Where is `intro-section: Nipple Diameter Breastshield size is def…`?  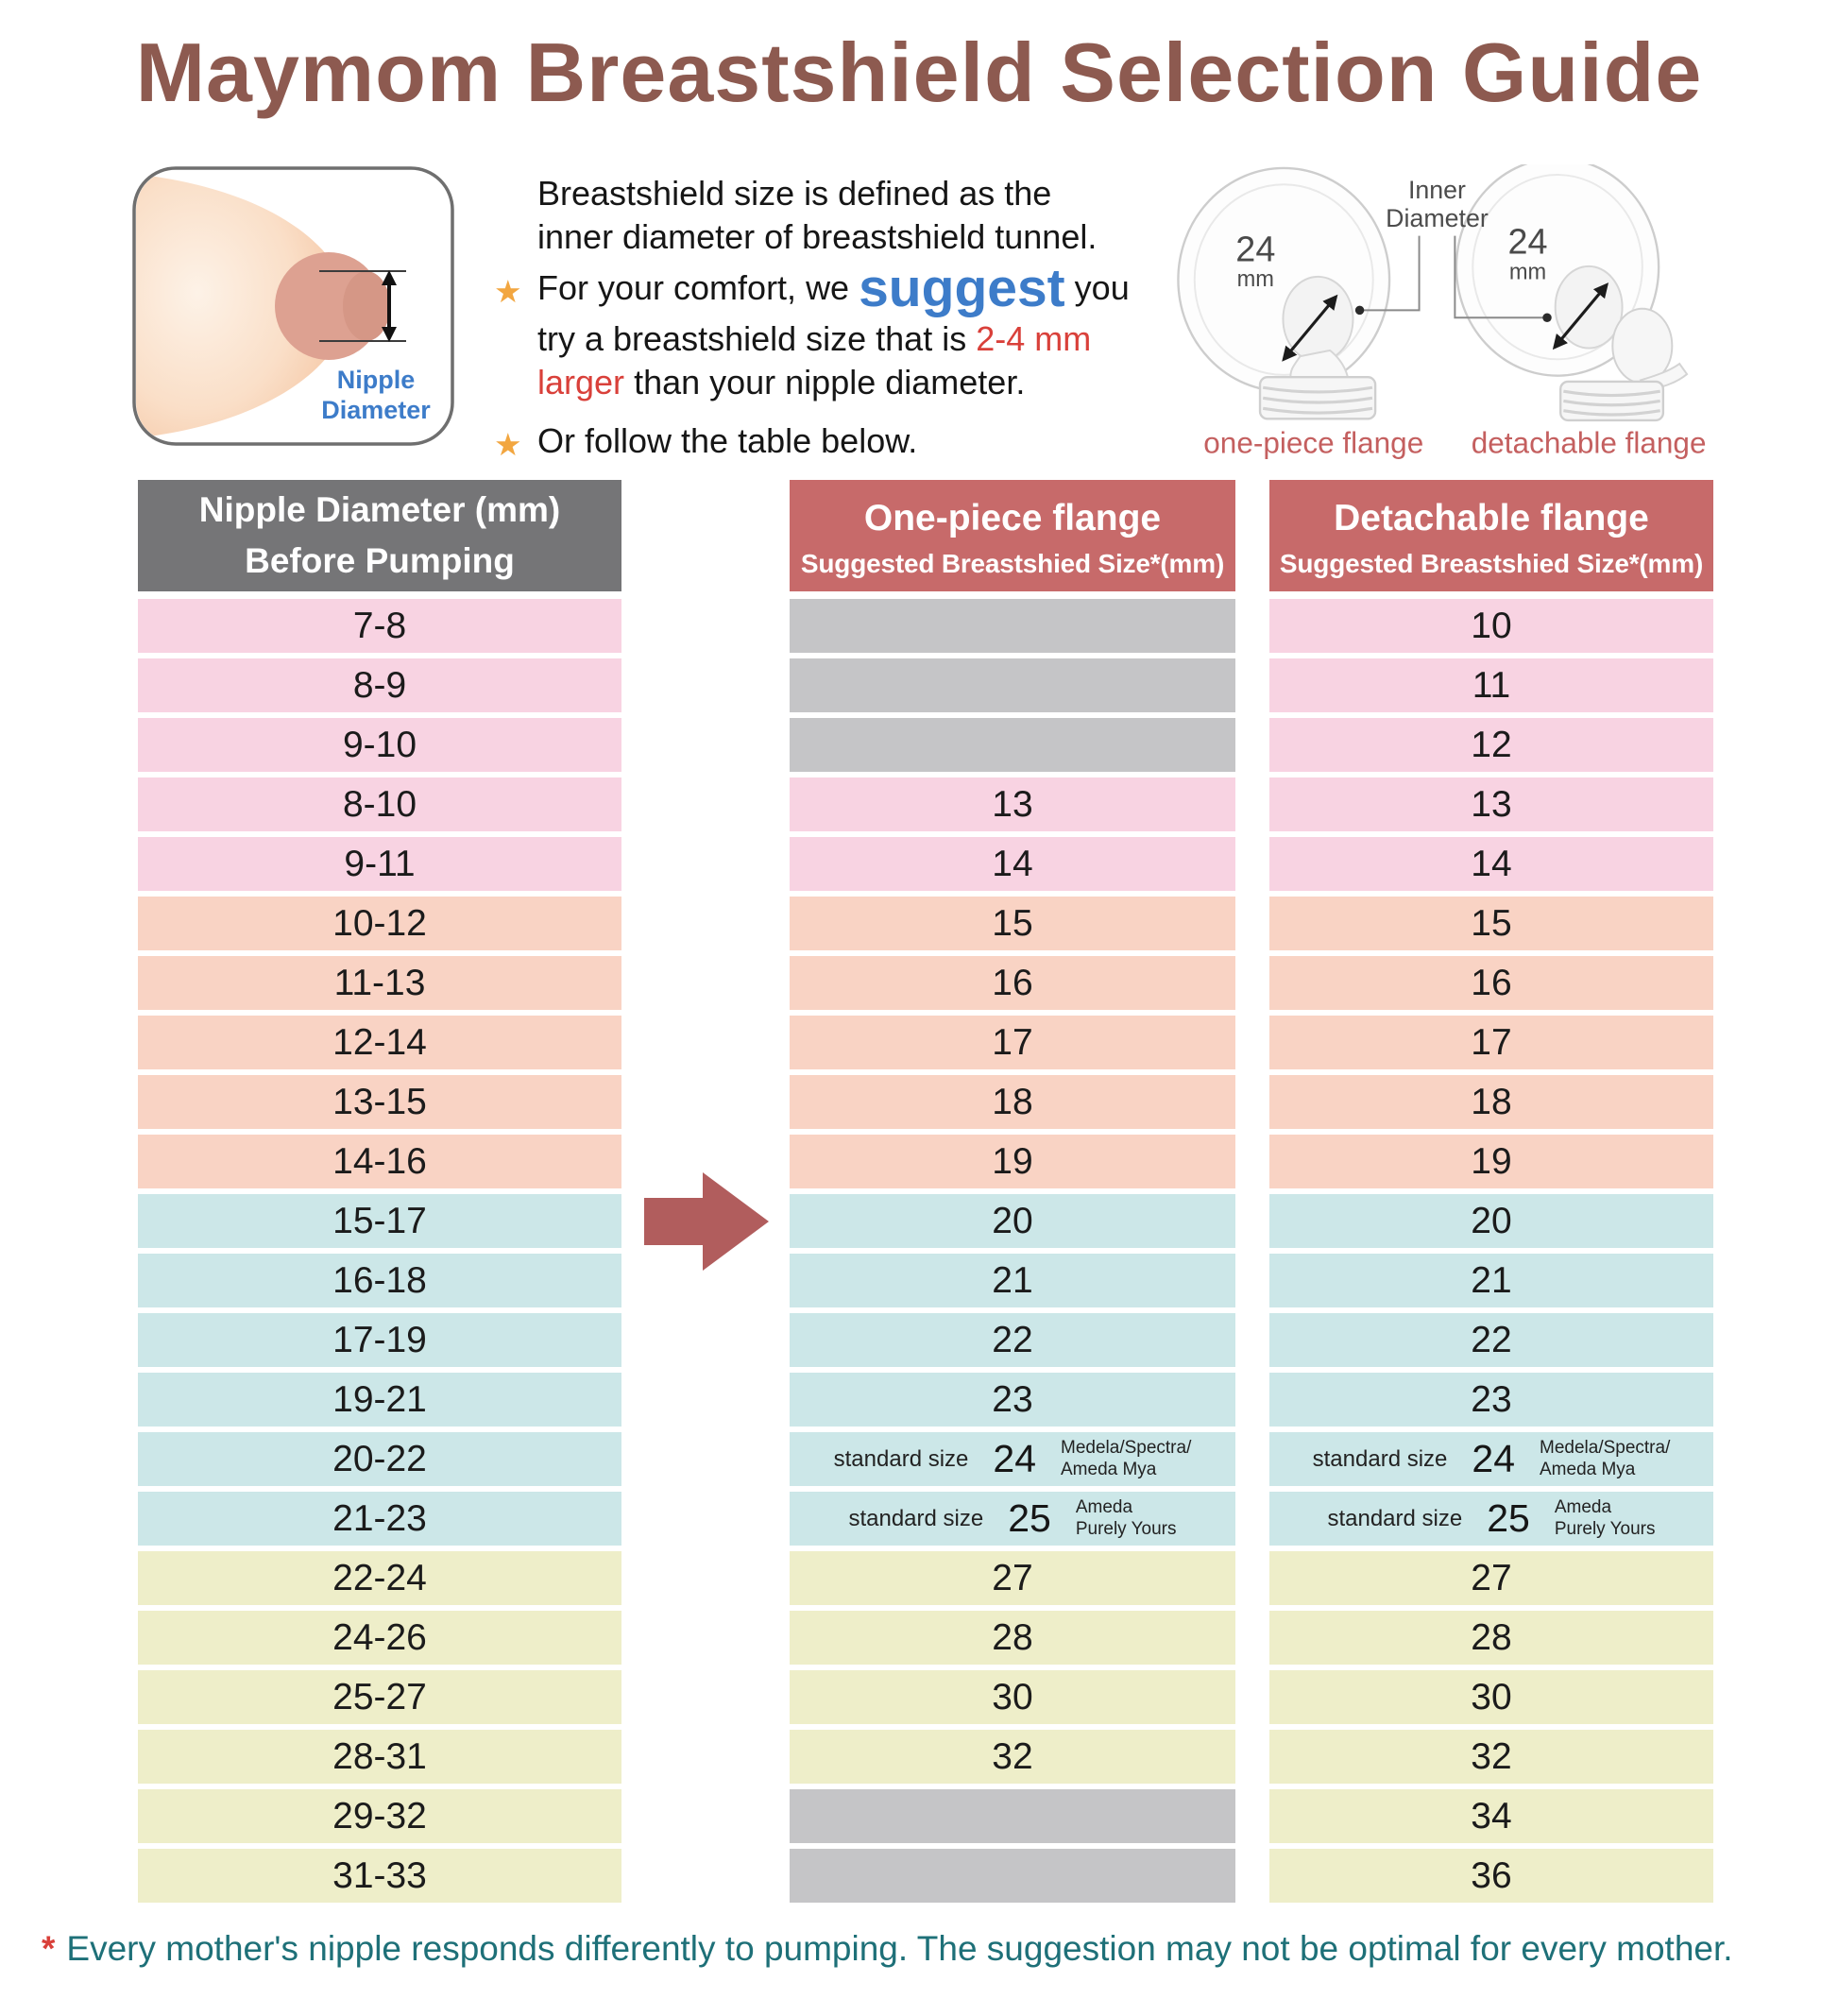
intro-section: Nipple Diameter Breastshield size is def… is located at coordinates (984, 314).